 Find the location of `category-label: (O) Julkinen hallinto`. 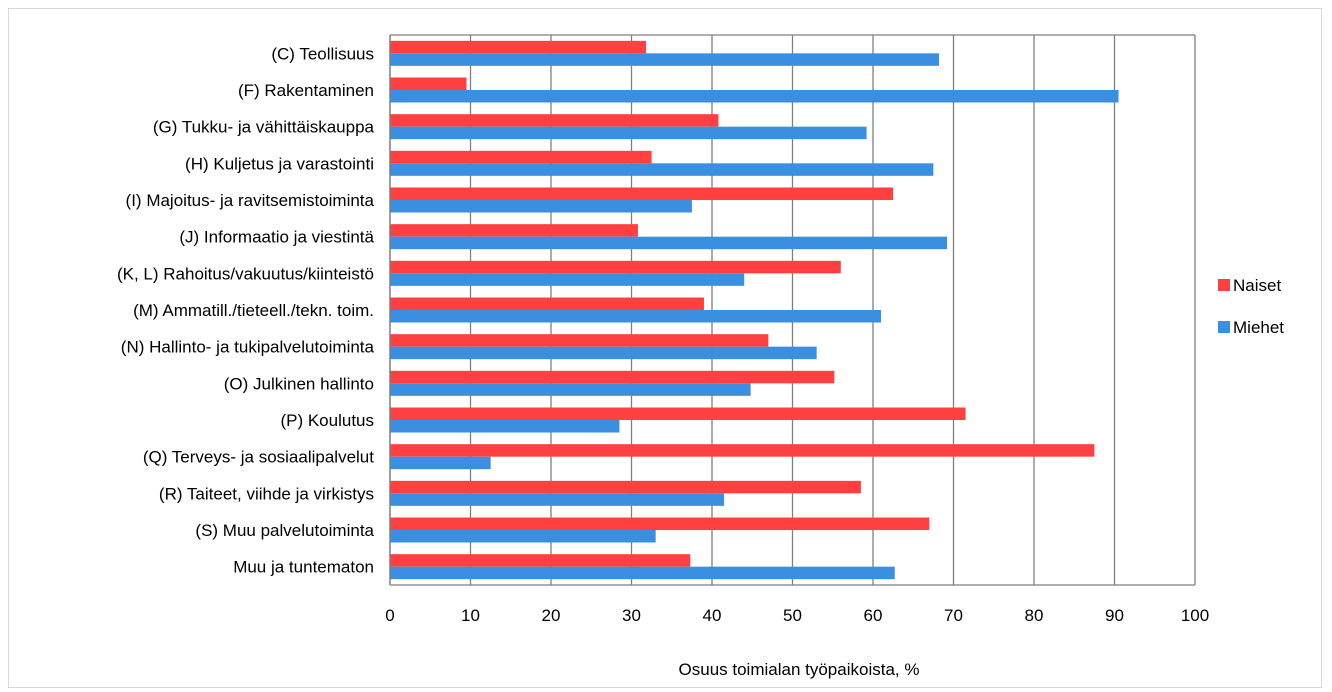

category-label: (O) Julkinen hallinto is located at coordinates (299, 383).